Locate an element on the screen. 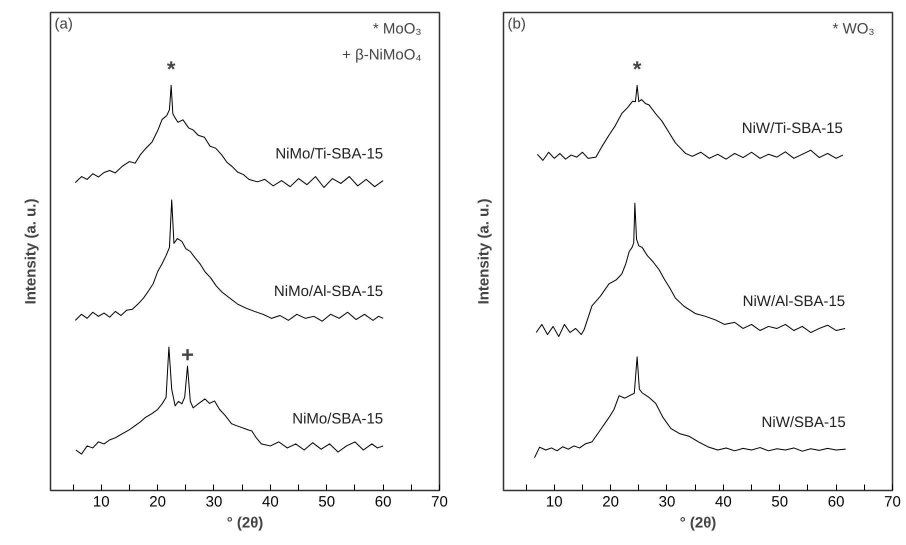 Image resolution: width=906 pixels, height=545 pixels. text: * MoO₃ is located at coordinates (397, 29).